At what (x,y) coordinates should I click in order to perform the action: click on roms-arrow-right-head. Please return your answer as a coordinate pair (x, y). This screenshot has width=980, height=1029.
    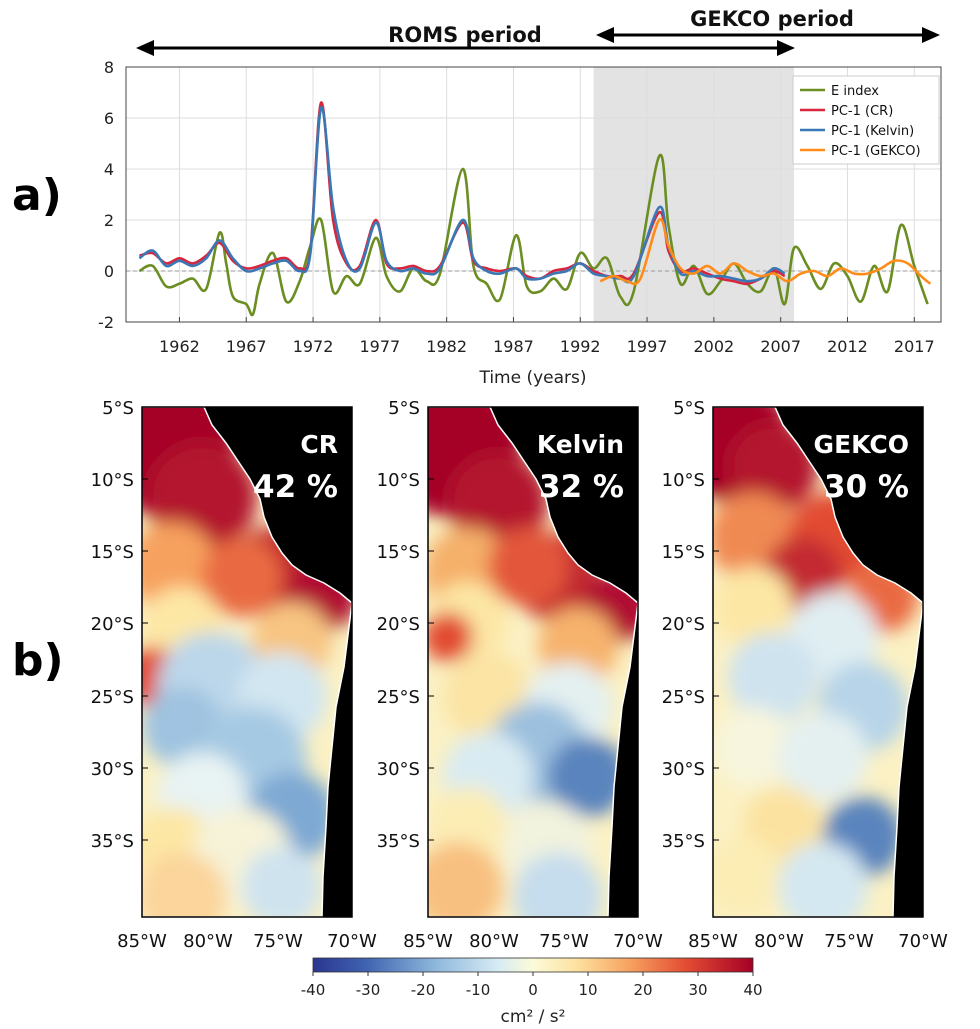
    Looking at the image, I should click on (786, 48).